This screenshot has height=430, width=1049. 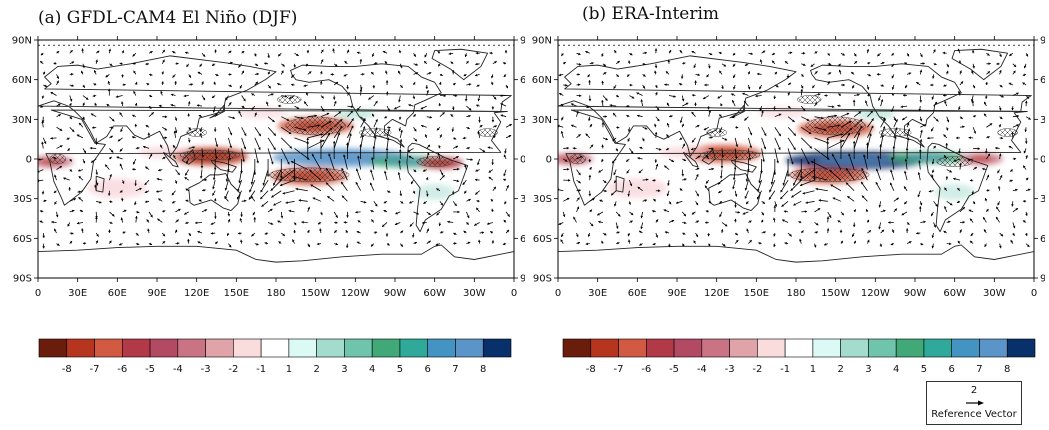 What do you see at coordinates (67, 369) in the screenshot?
I see `colorbar-label: -8` at bounding box center [67, 369].